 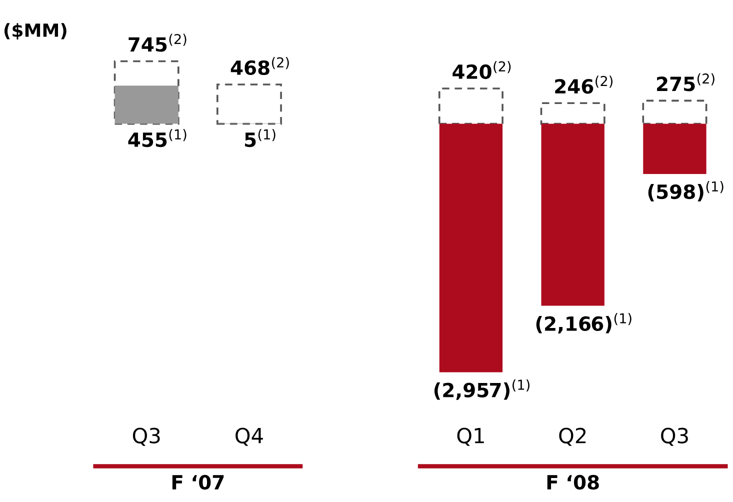 What do you see at coordinates (259, 66) in the screenshot?
I see `data-label: 468$^{(2)}$` at bounding box center [259, 66].